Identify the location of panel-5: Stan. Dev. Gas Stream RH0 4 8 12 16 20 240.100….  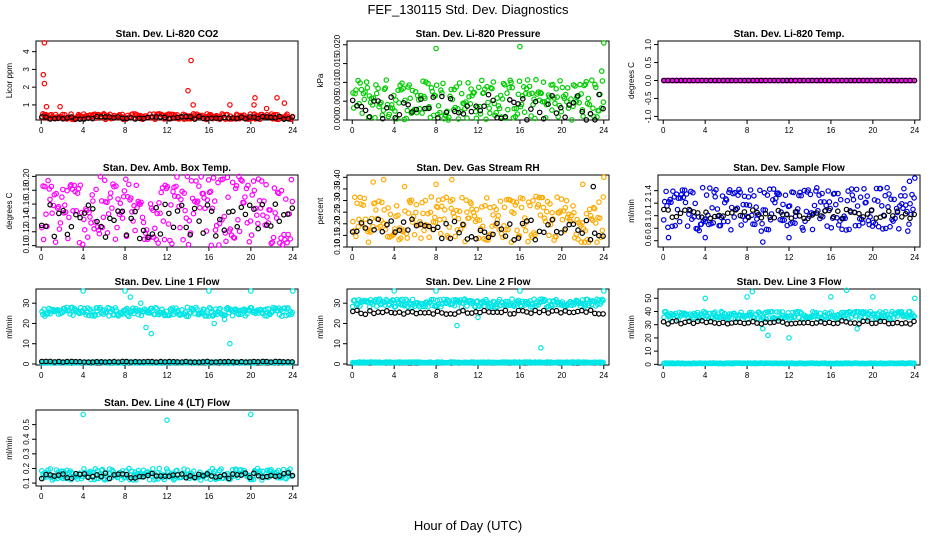
(463, 212).